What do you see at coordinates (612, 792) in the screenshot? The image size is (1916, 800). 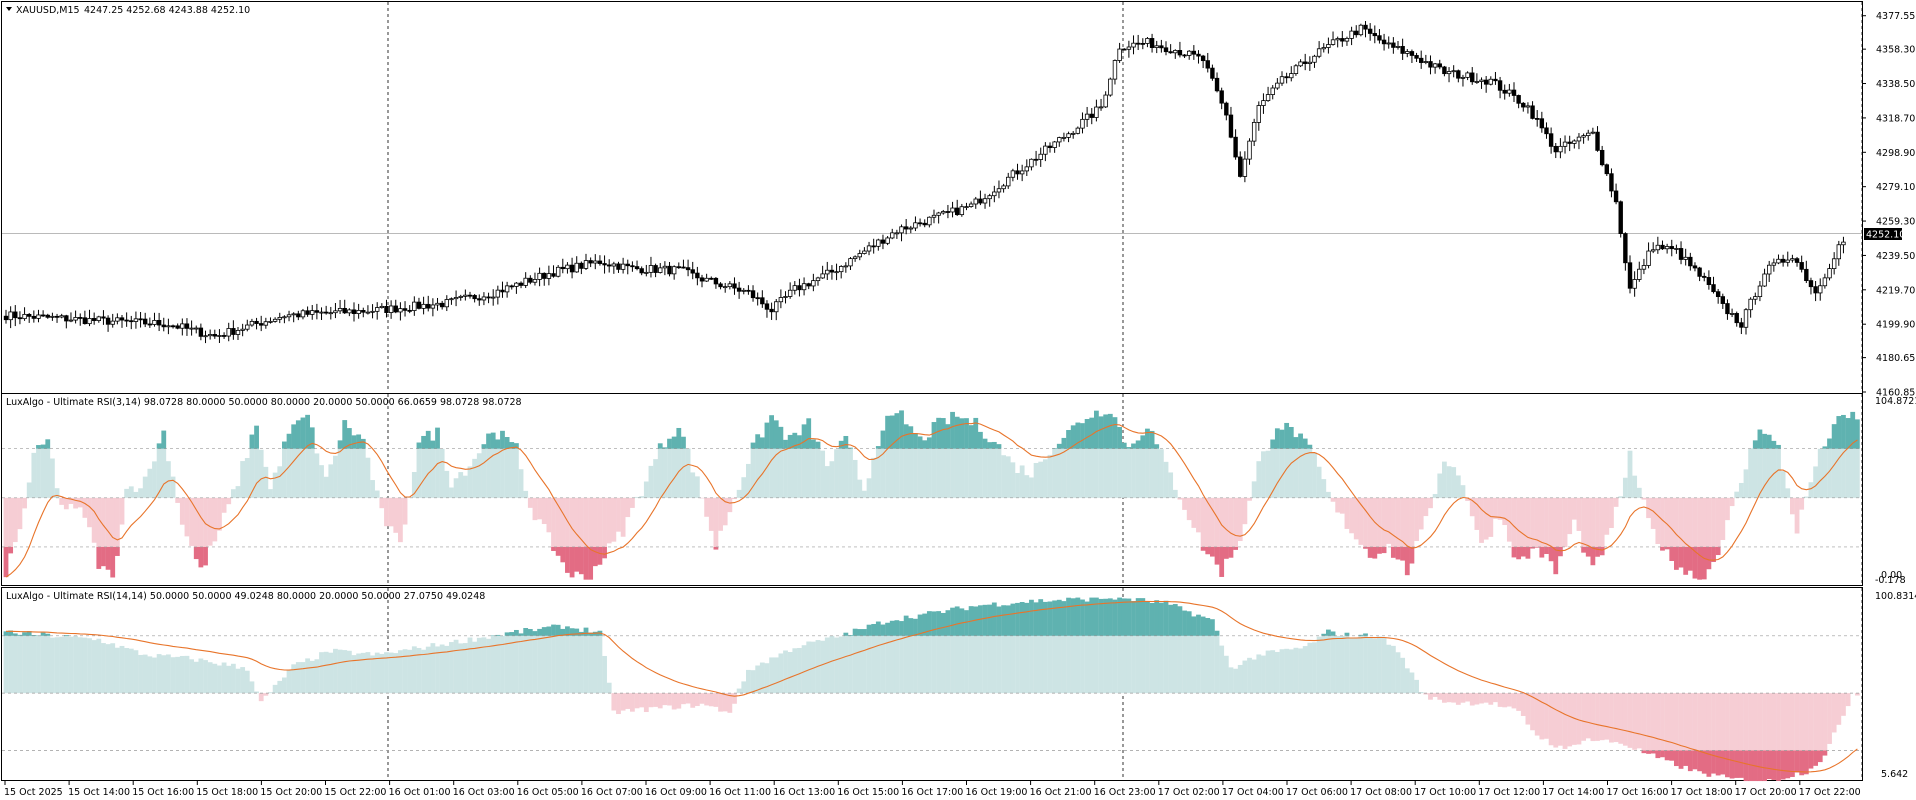 I see `time-tick-label: 16 Oct 07:00` at bounding box center [612, 792].